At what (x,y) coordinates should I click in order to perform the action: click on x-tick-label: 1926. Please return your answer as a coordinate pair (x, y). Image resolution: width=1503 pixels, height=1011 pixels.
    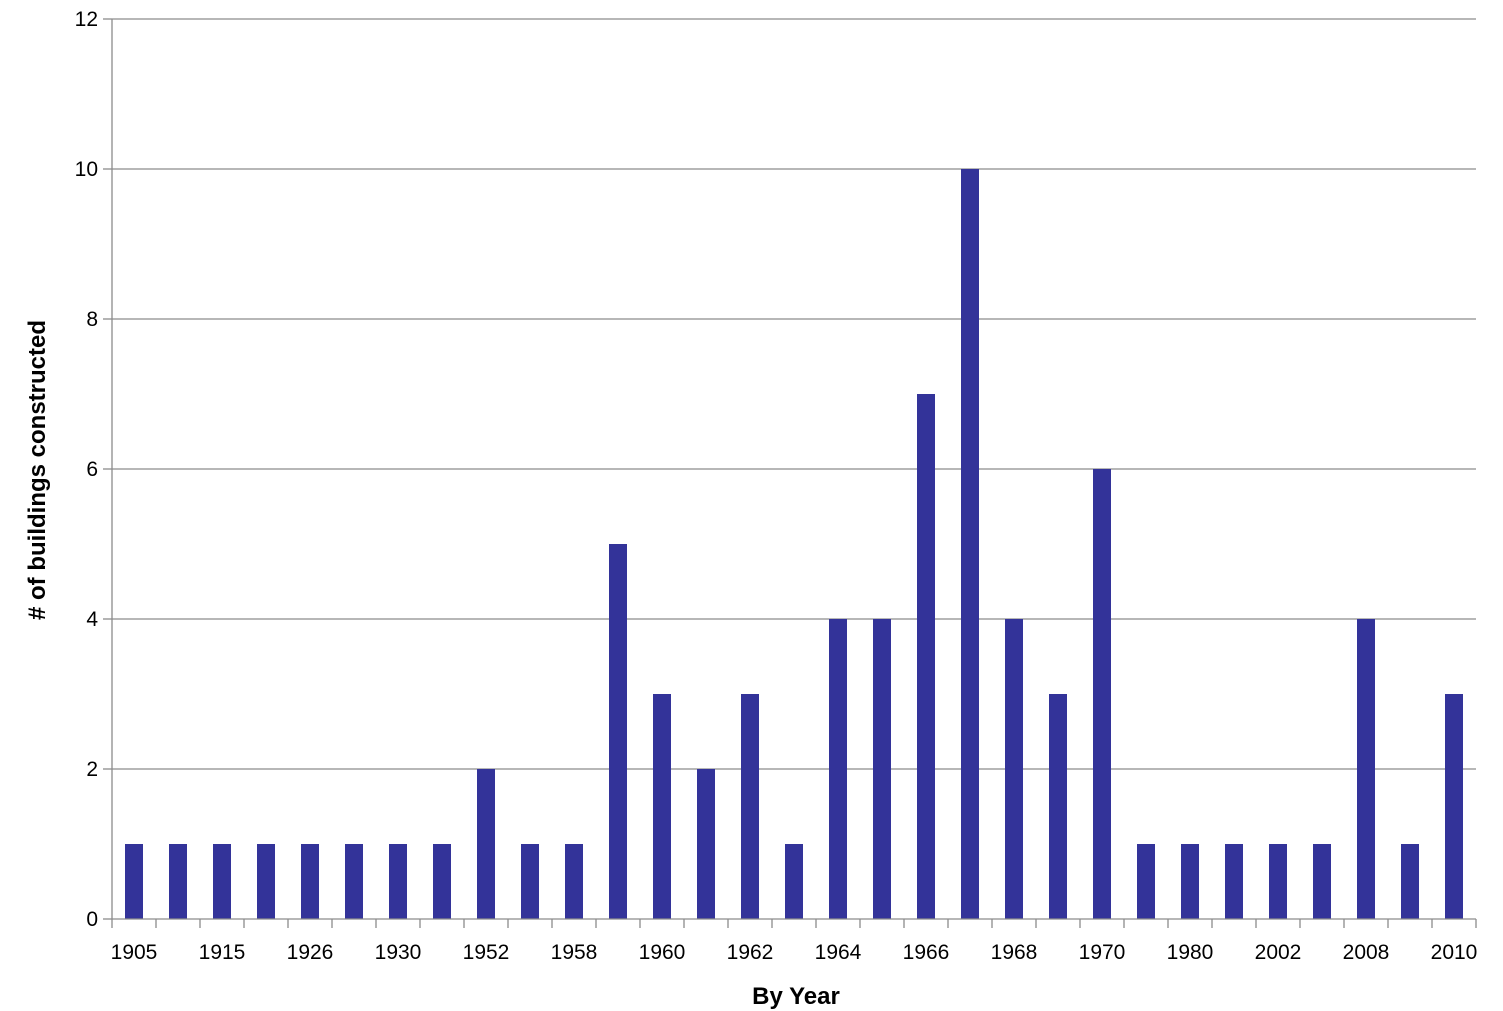
    Looking at the image, I should click on (310, 952).